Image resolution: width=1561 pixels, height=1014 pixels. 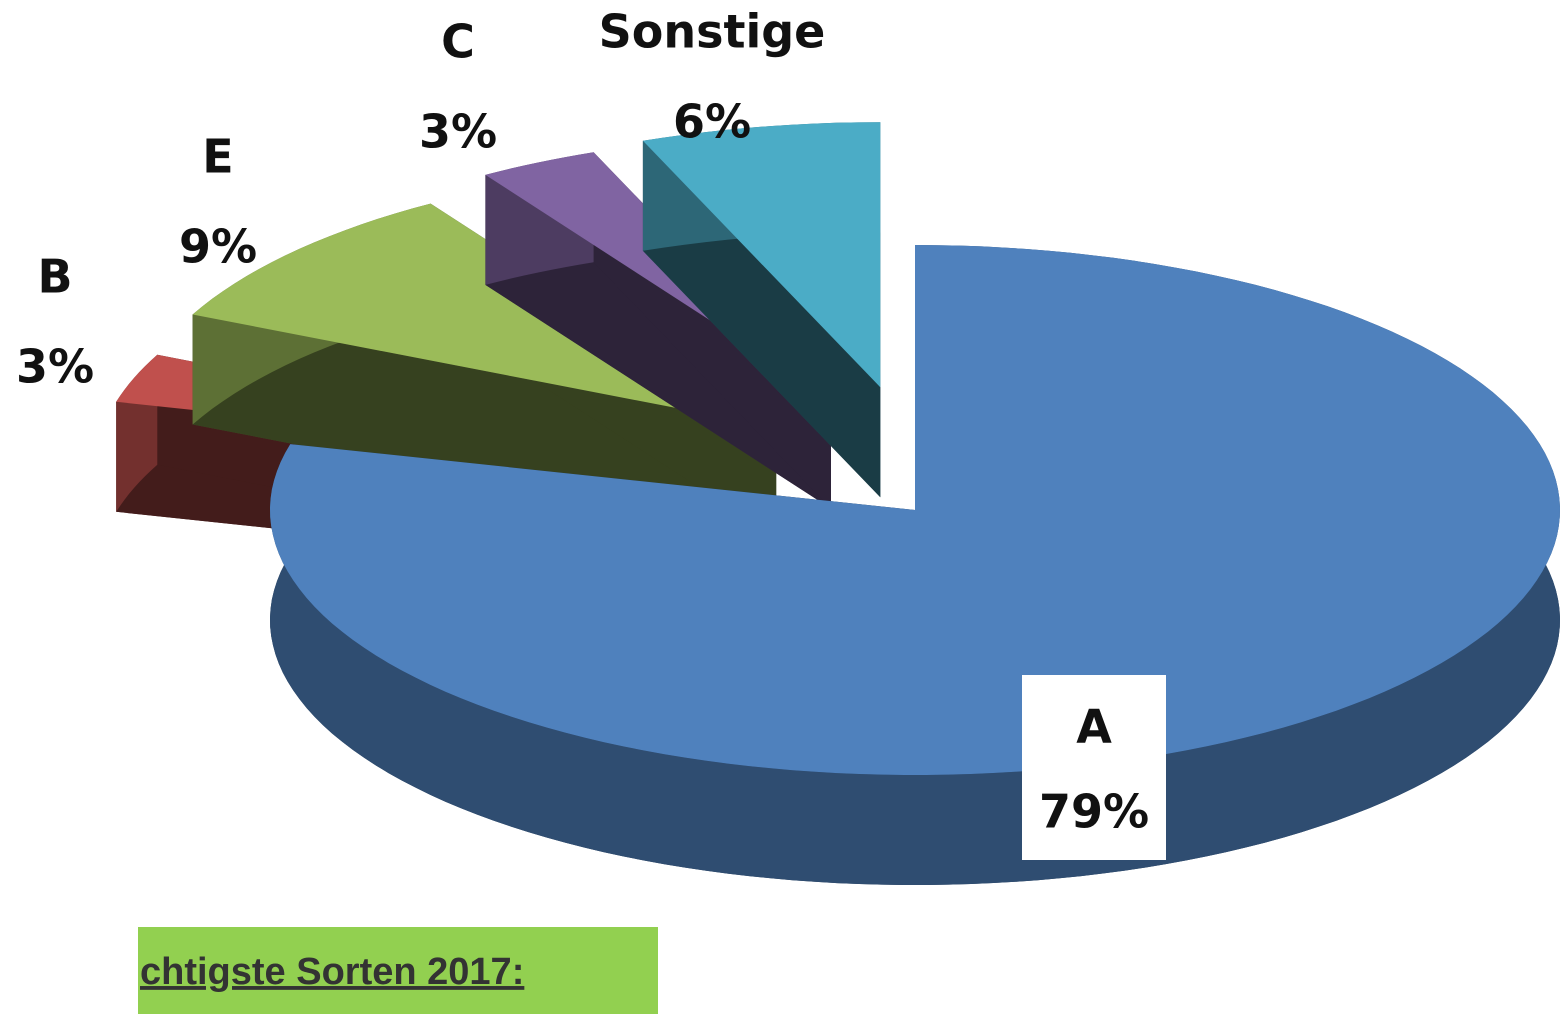 What do you see at coordinates (458, 42) in the screenshot?
I see `slice-label: C` at bounding box center [458, 42].